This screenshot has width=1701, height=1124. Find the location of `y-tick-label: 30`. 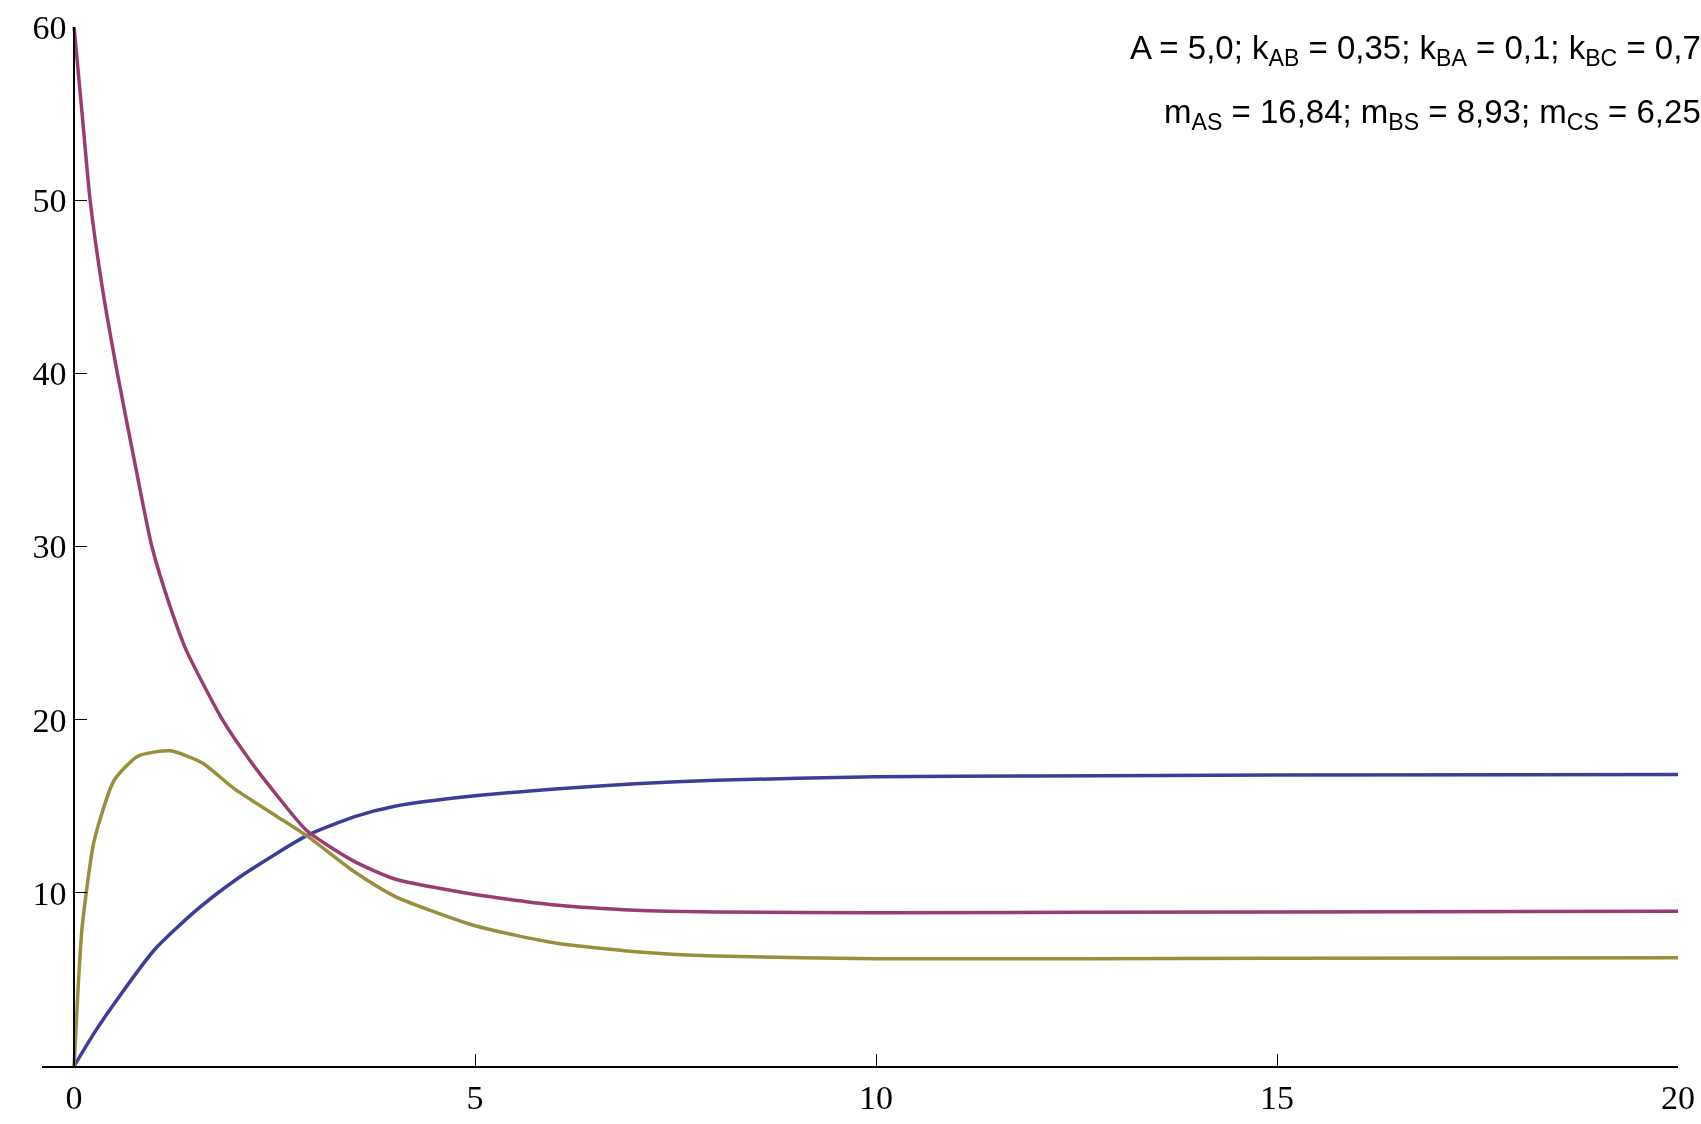

y-tick-label: 30 is located at coordinates (49, 547).